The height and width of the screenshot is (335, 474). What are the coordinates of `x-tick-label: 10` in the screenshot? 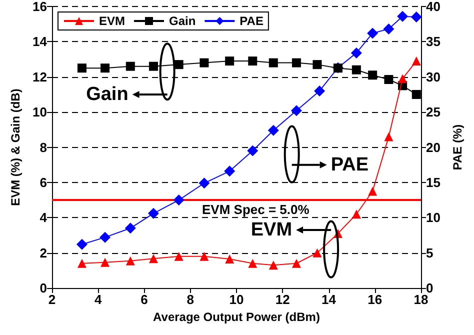 It's located at (236, 299).